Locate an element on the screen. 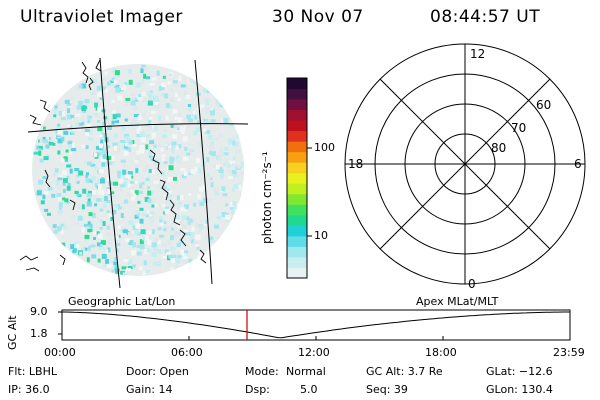 The width and height of the screenshot is (600, 400). dsp-value: 5.0 is located at coordinates (309, 389).